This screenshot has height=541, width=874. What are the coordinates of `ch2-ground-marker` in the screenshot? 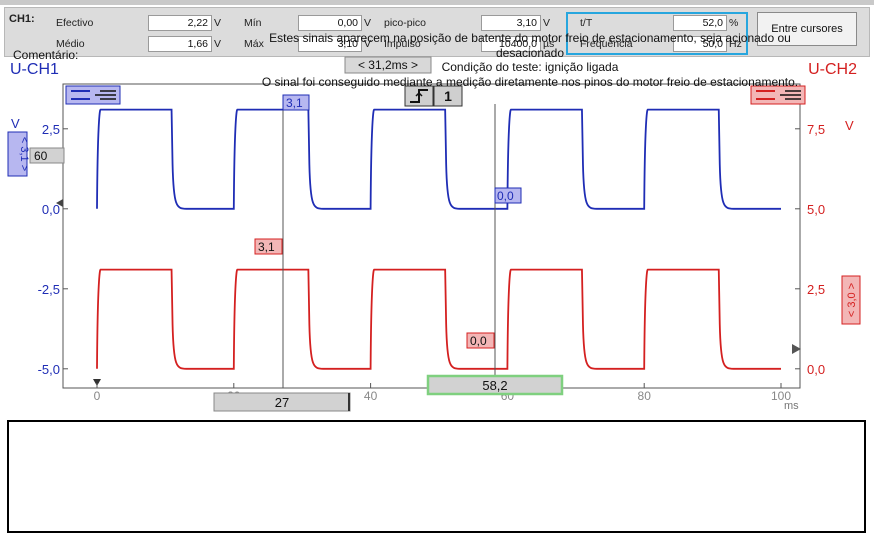 It's located at (796, 349).